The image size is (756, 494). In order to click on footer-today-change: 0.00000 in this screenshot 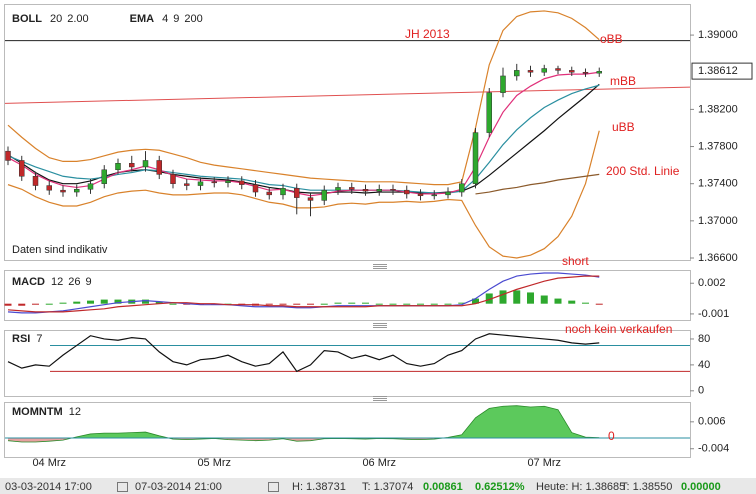, I will do `click(701, 487)`.